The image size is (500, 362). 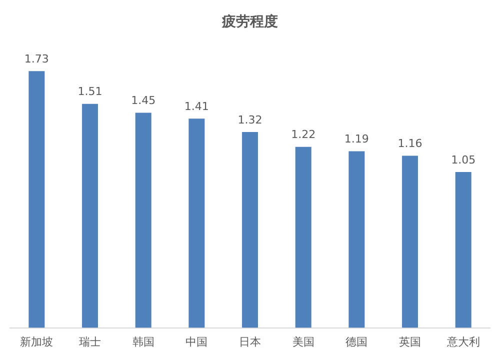 What do you see at coordinates (90, 91) in the screenshot?
I see `data-label: 1.51` at bounding box center [90, 91].